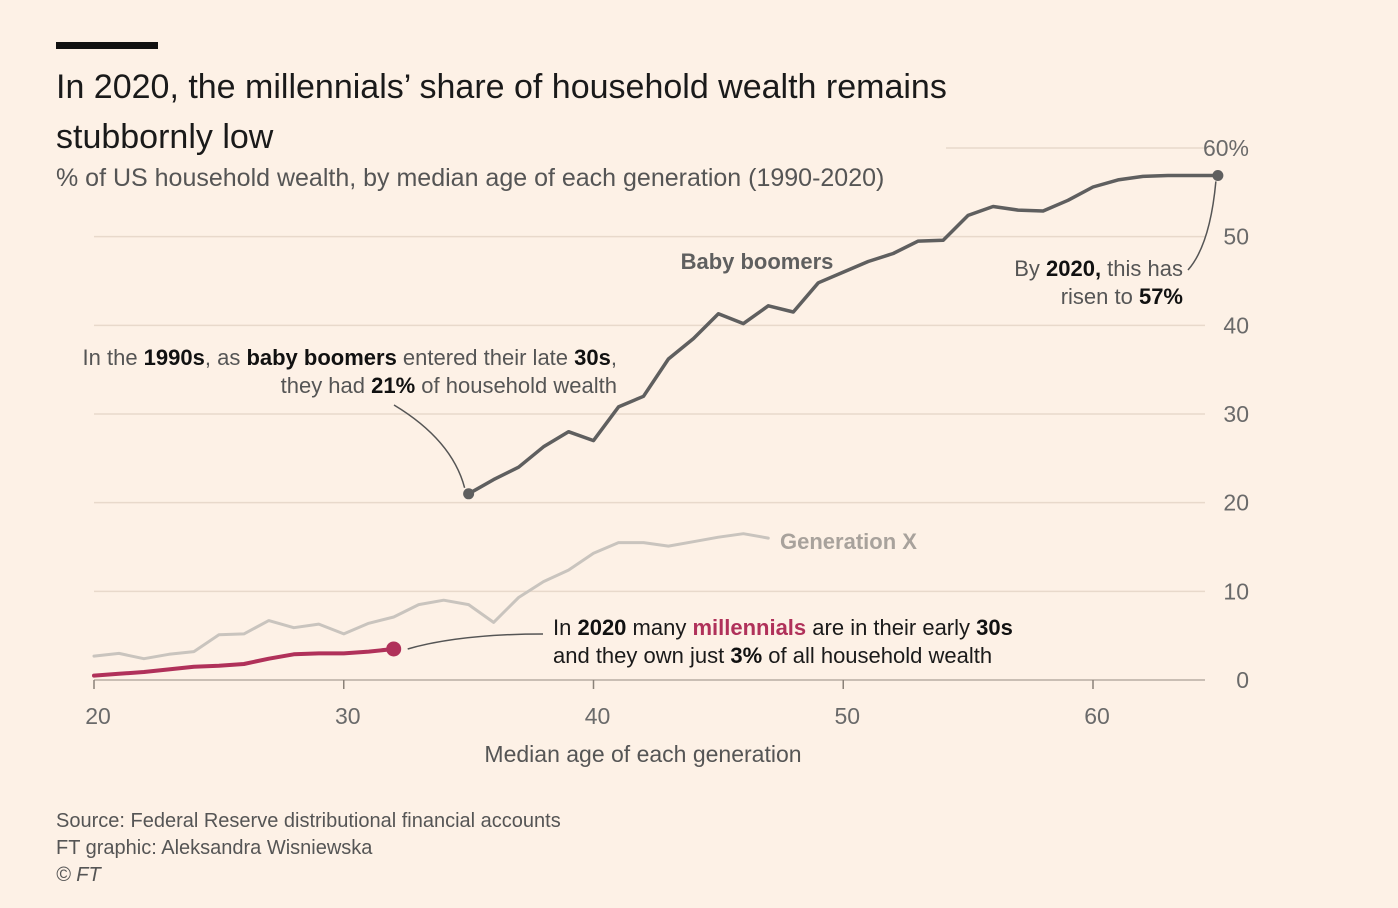 This screenshot has width=1398, height=908. Describe the element at coordinates (244, 662) in the screenshot. I see `series-line-millennials` at that location.